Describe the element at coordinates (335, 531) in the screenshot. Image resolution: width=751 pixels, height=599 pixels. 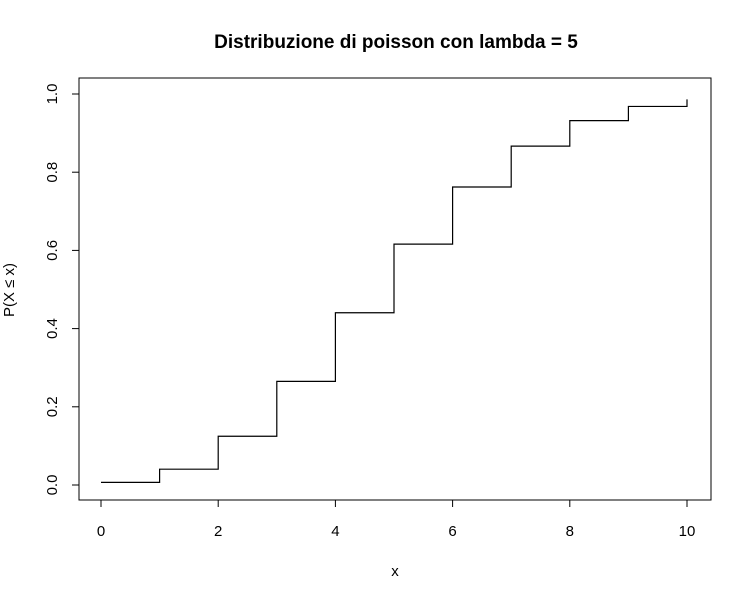
I see `x-tick-label: 4` at that location.